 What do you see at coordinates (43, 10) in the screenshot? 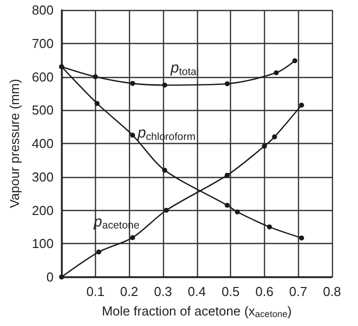
I see `y-tick-label: 800` at bounding box center [43, 10].